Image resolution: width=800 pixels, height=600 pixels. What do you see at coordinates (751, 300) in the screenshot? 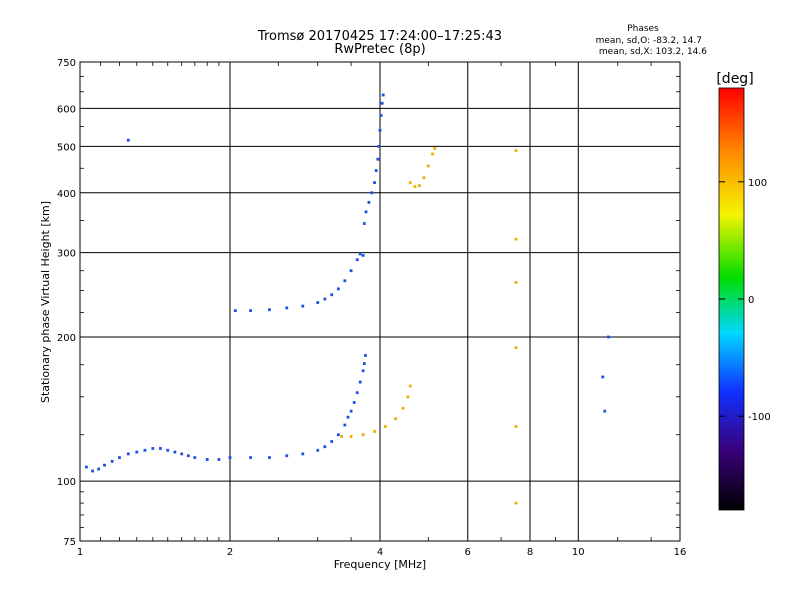
I see `colorbar-tick-label: 0` at bounding box center [751, 300].